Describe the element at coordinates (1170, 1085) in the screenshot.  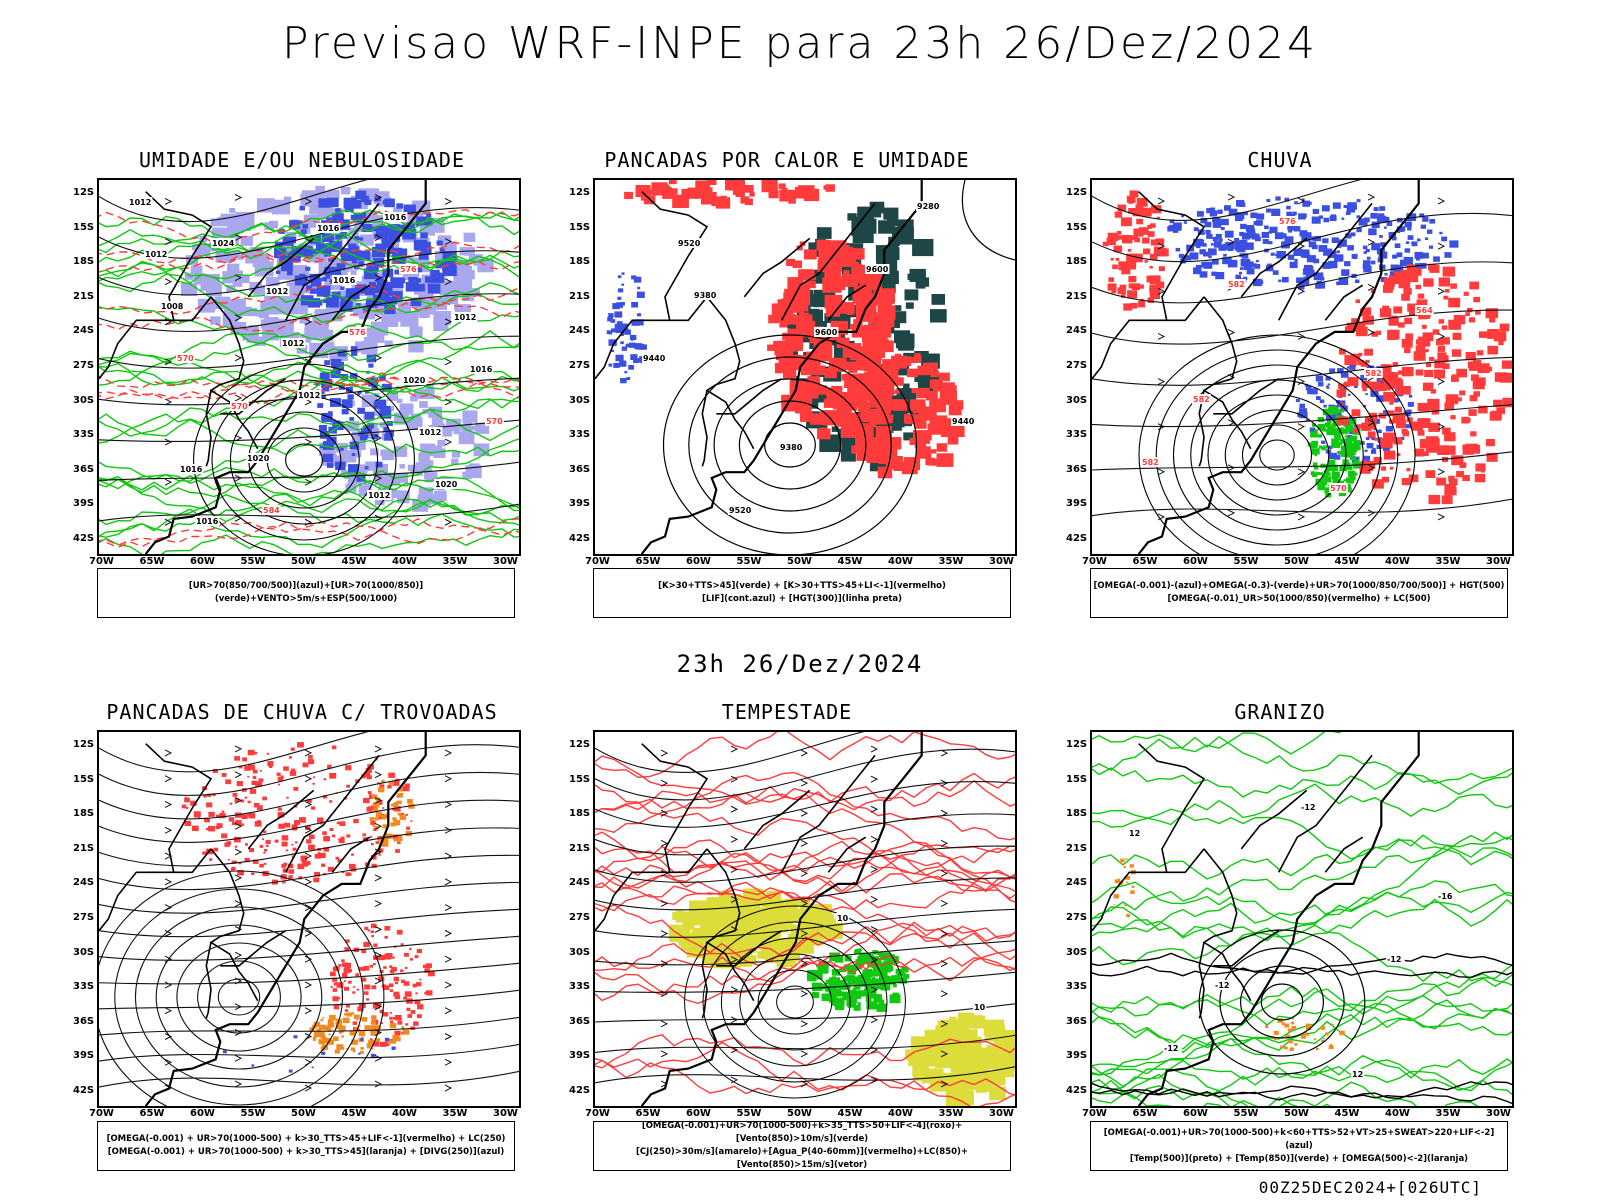
I see `temp850-contour` at that location.